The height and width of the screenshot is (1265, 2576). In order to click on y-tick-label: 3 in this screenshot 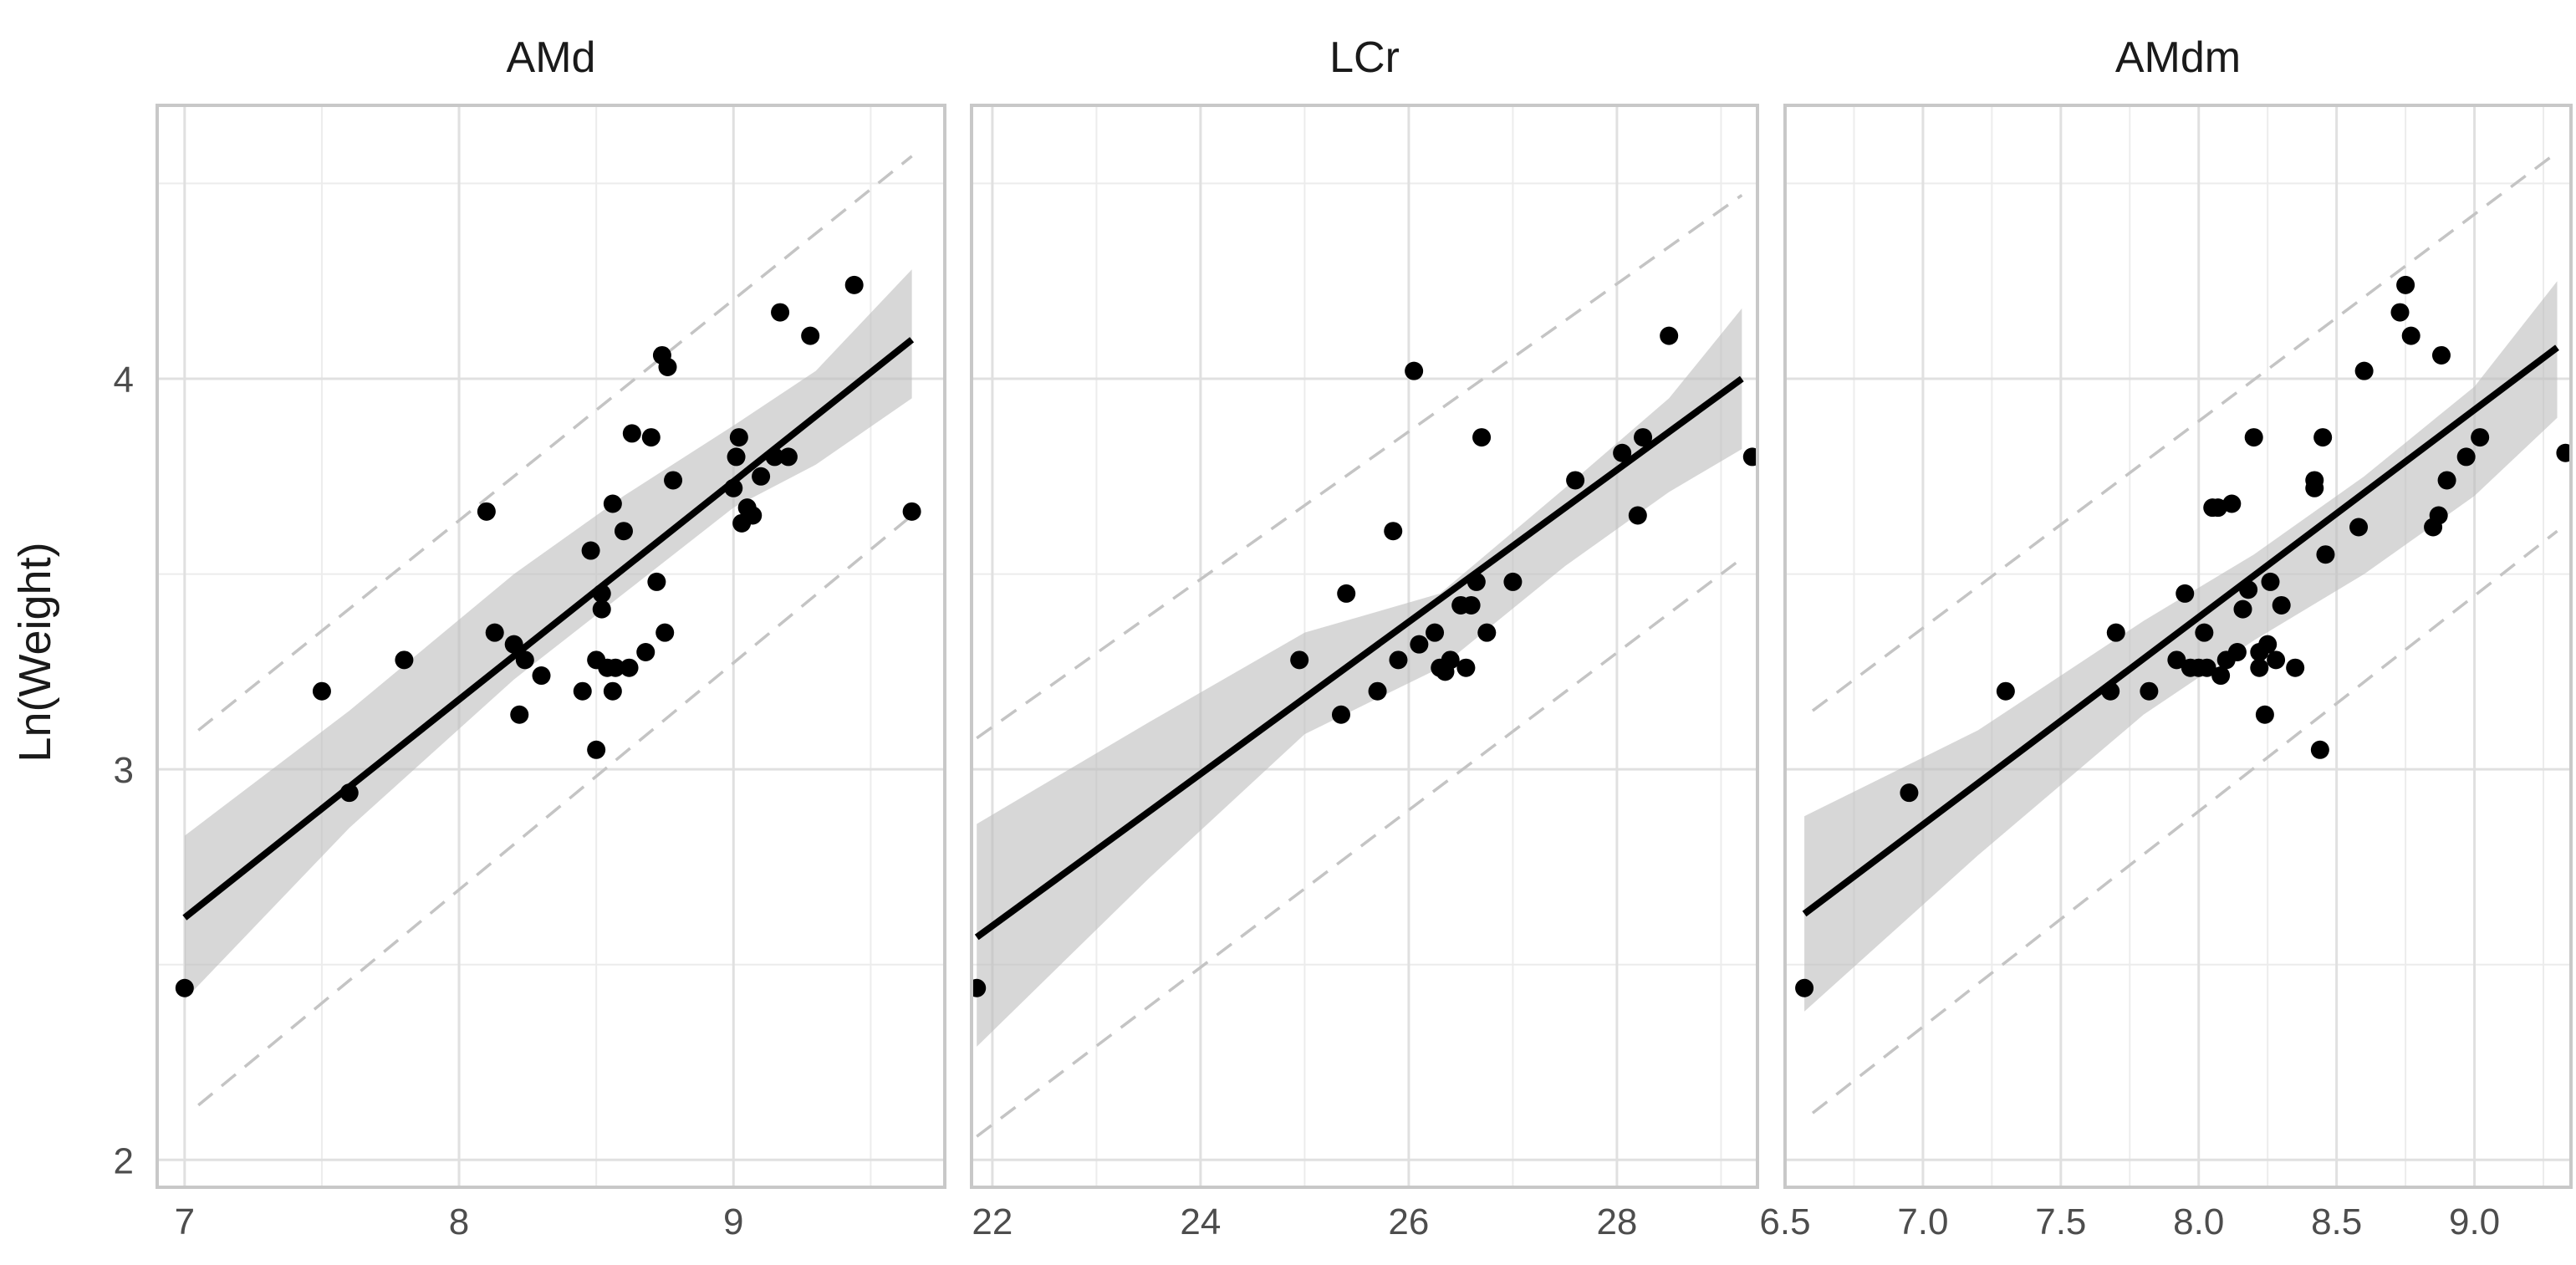, I will do `click(124, 770)`.